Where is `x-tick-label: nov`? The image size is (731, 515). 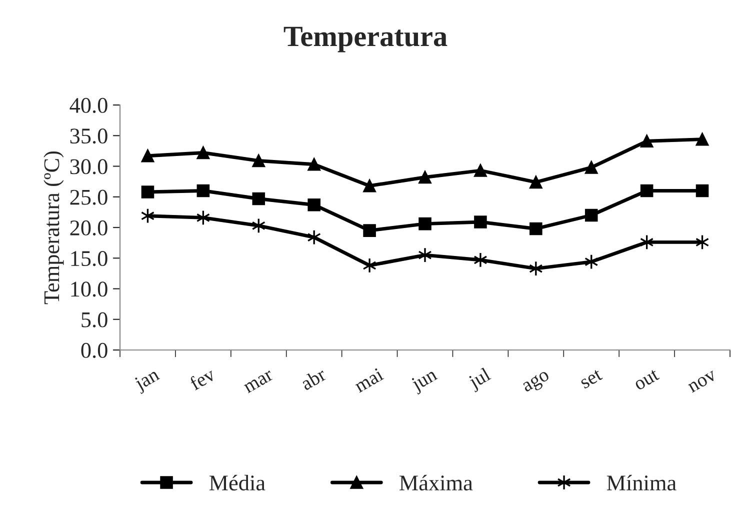 x-tick-label: nov is located at coordinates (703, 381).